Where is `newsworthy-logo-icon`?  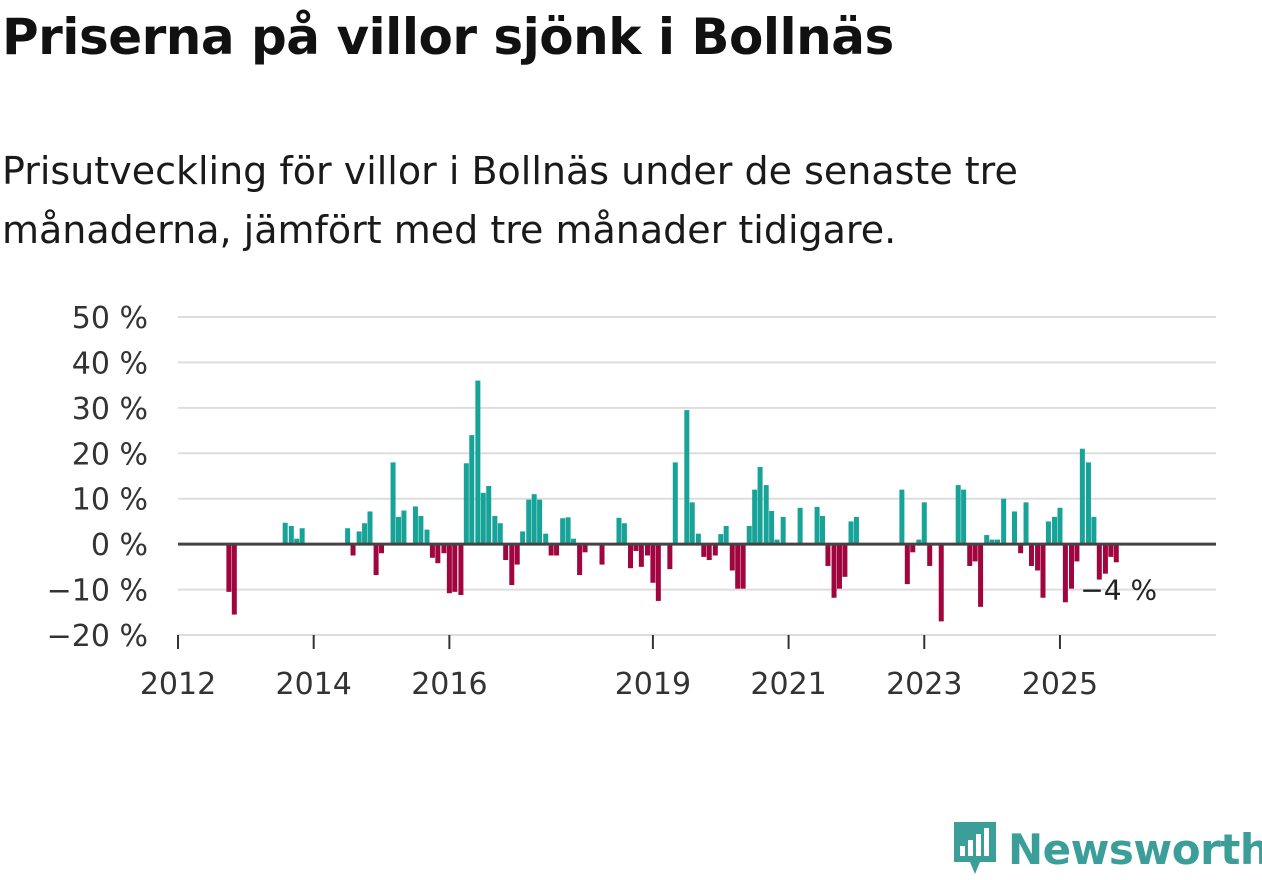 newsworthy-logo-icon is located at coordinates (975, 848).